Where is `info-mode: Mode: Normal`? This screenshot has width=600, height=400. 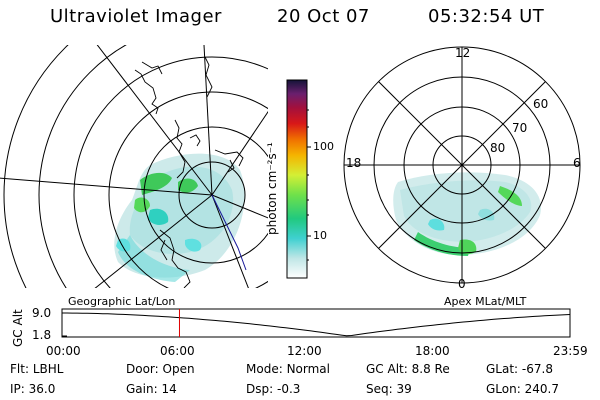
info-mode: Mode: Normal is located at coordinates (288, 369).